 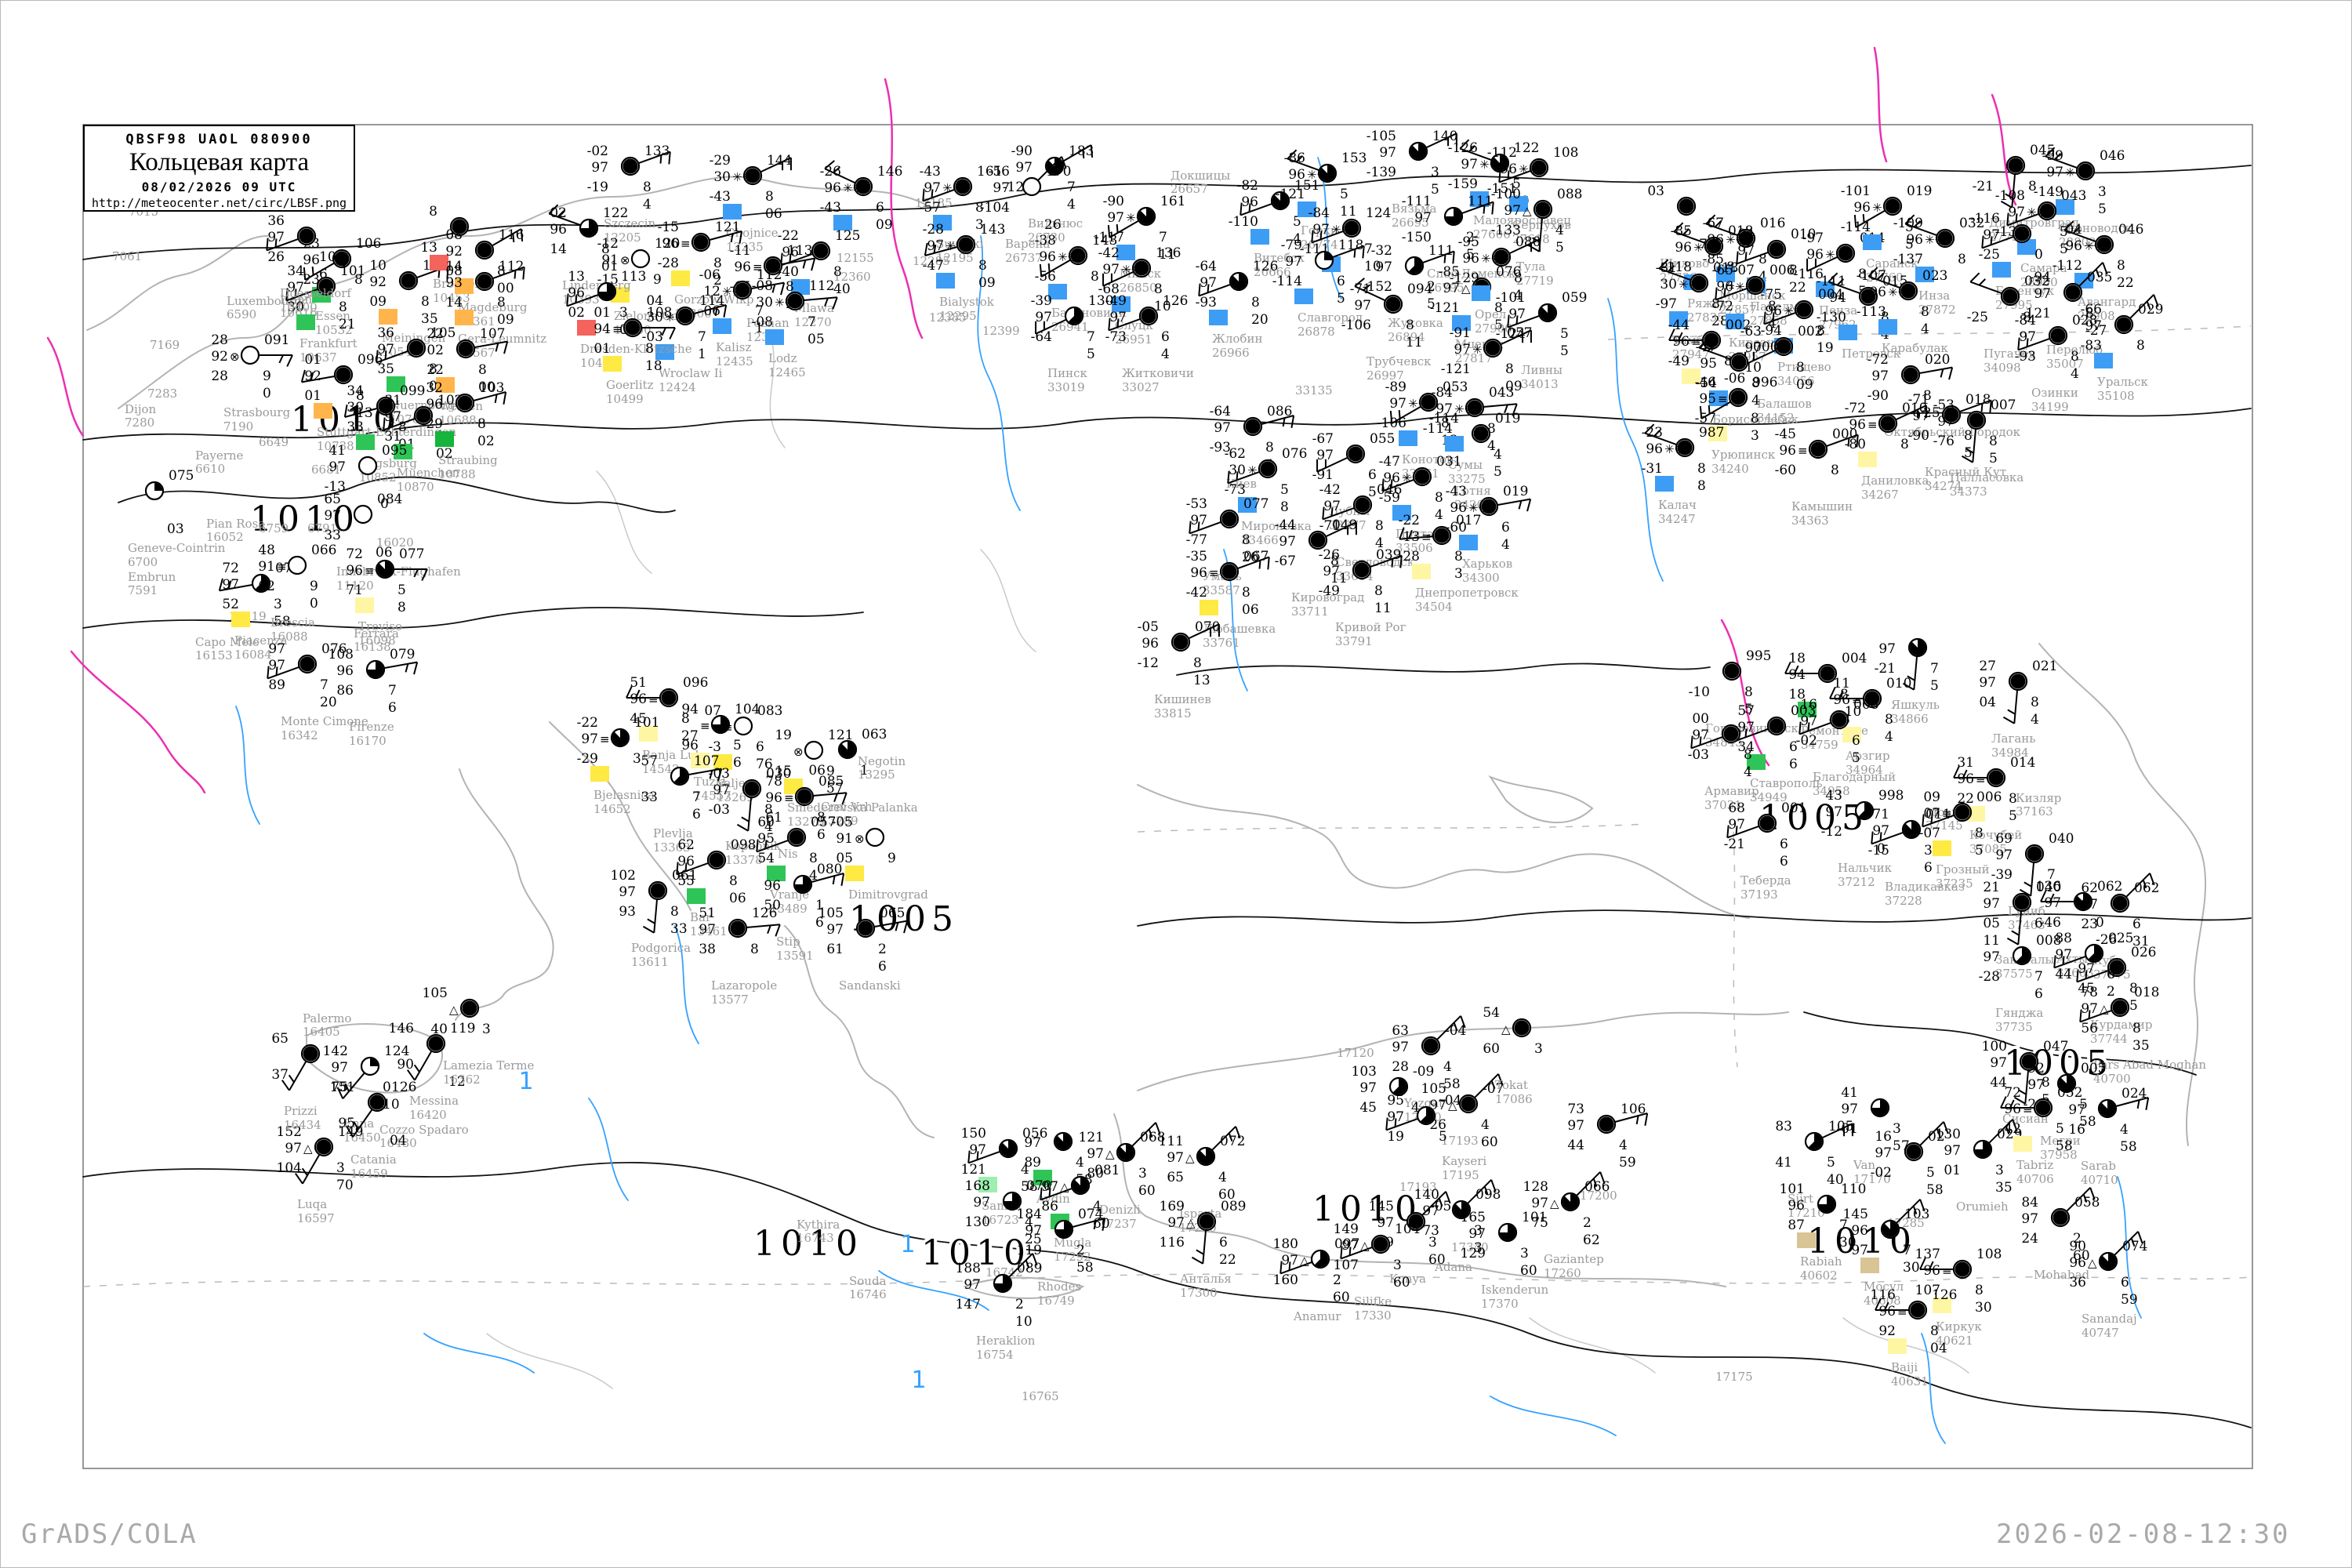 I want to click on svg-text: -63, so click(x=1751, y=331).